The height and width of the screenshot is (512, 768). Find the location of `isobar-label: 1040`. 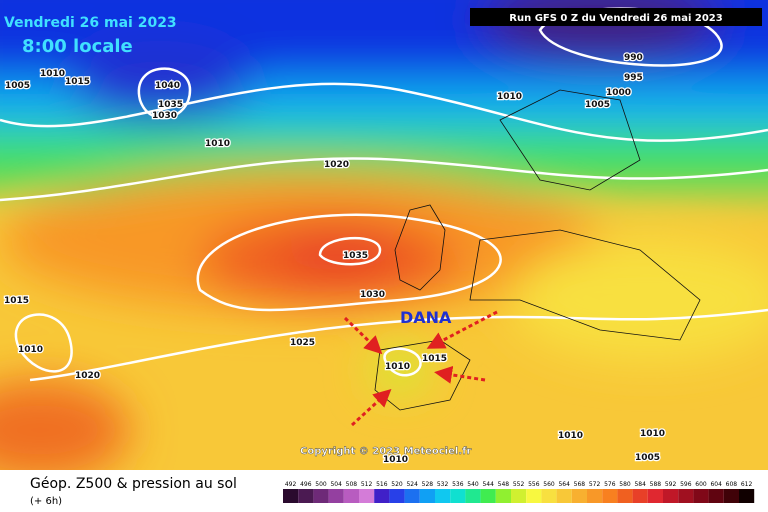

isobar-label: 1040 is located at coordinates (167, 86).